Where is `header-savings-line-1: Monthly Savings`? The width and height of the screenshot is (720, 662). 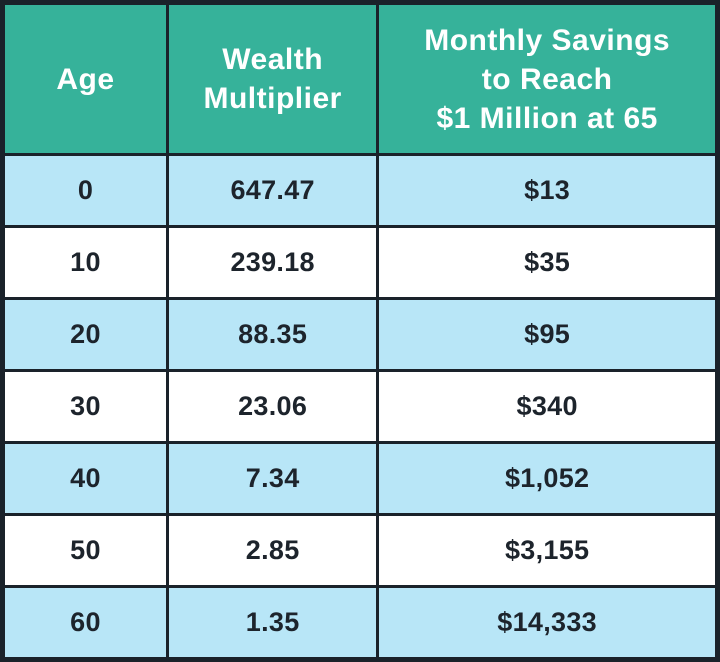
header-savings-line-1: Monthly Savings is located at coordinates (547, 40).